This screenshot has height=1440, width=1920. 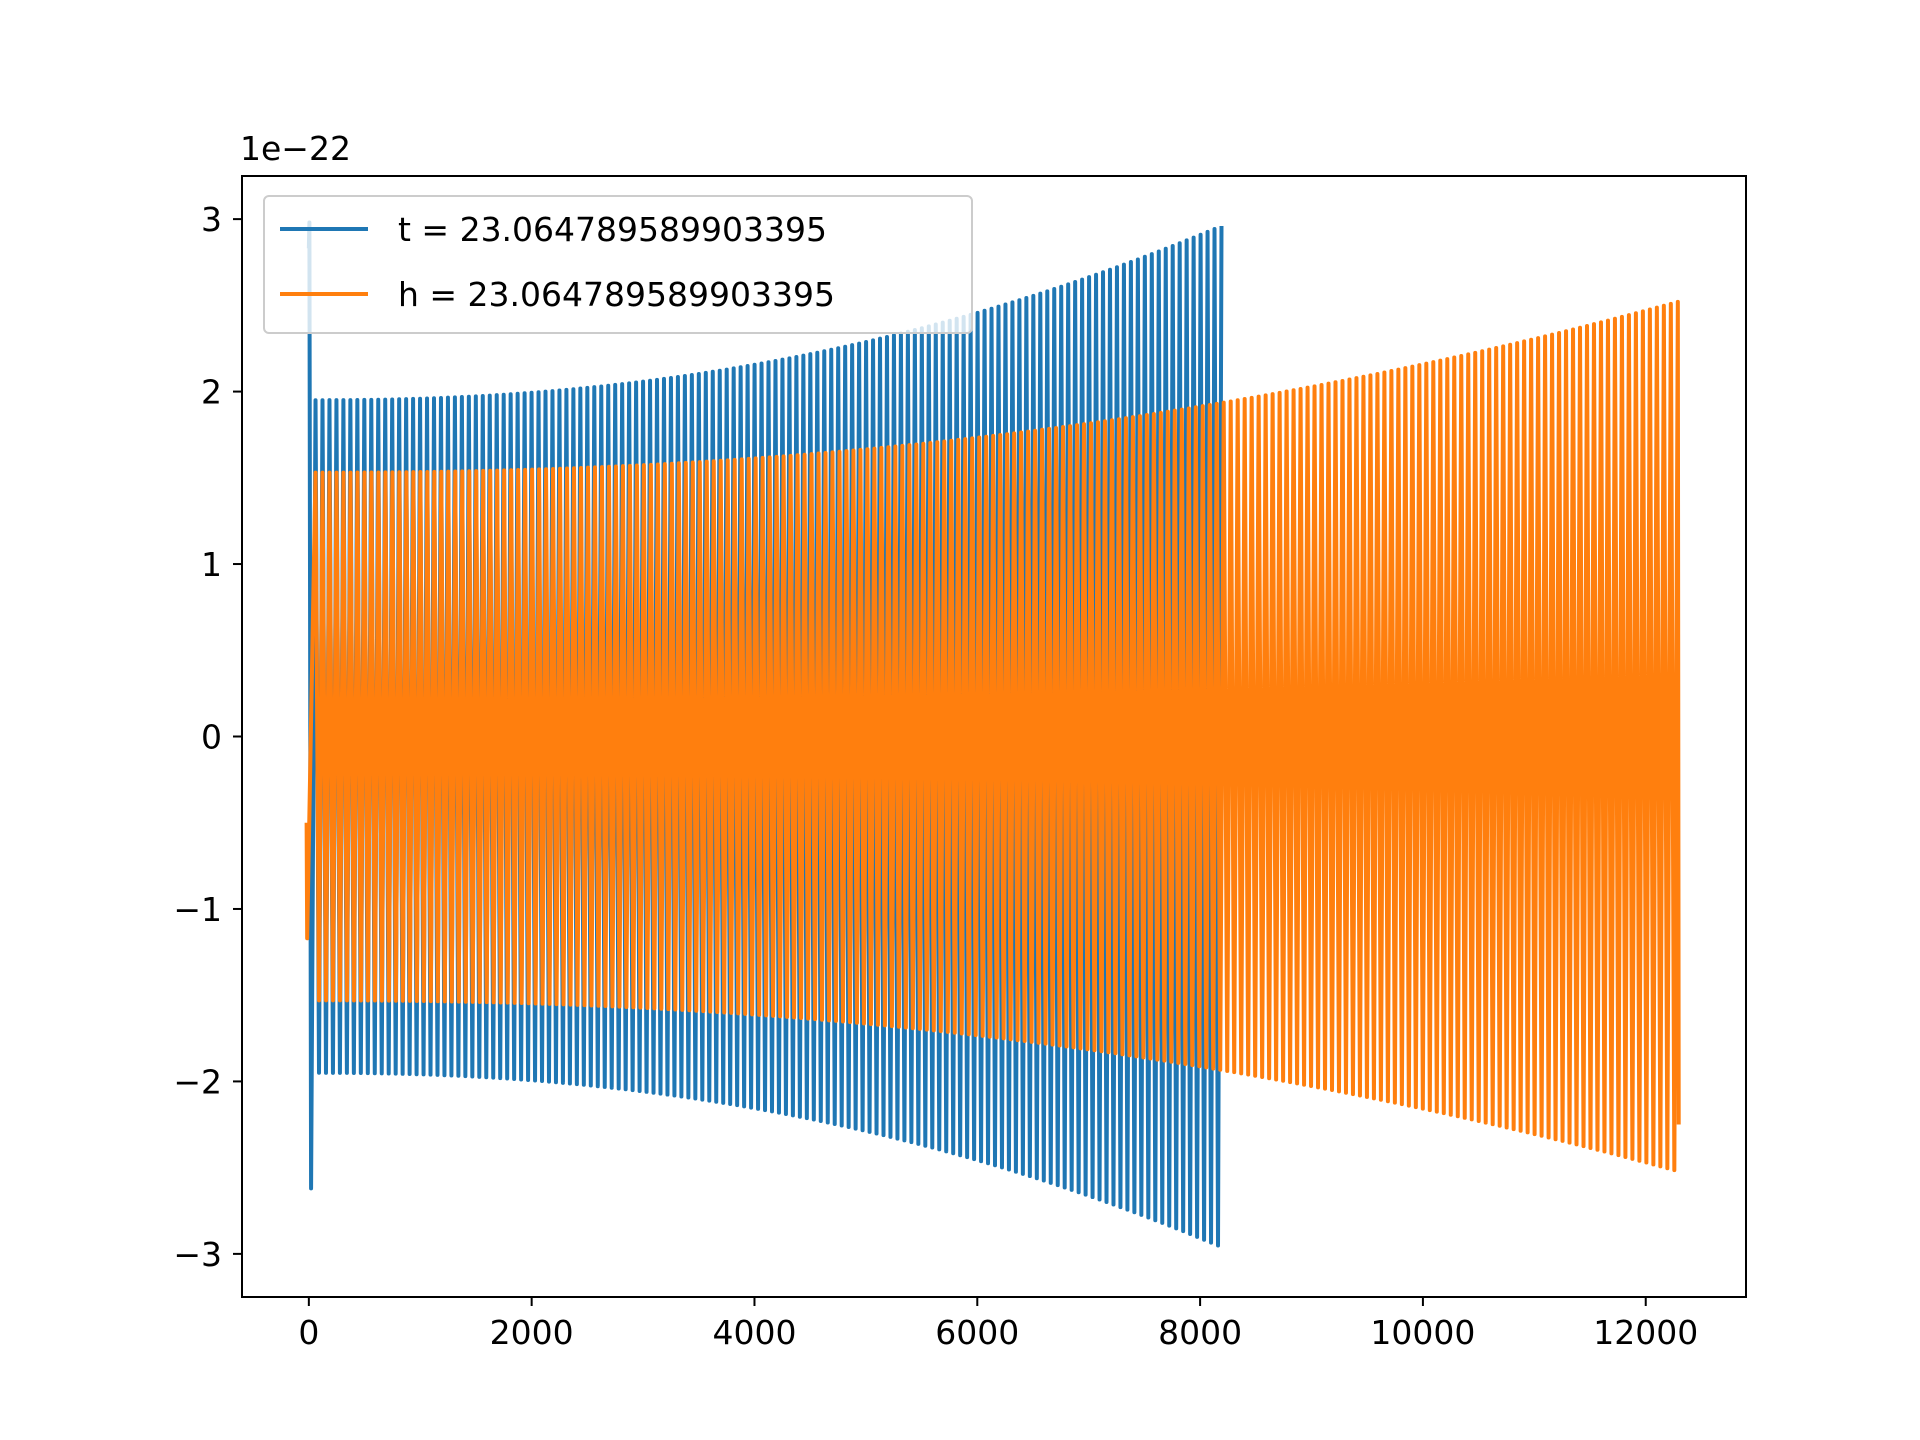 What do you see at coordinates (295, 148) in the screenshot?
I see `y-axis-offset-label: 1e−22` at bounding box center [295, 148].